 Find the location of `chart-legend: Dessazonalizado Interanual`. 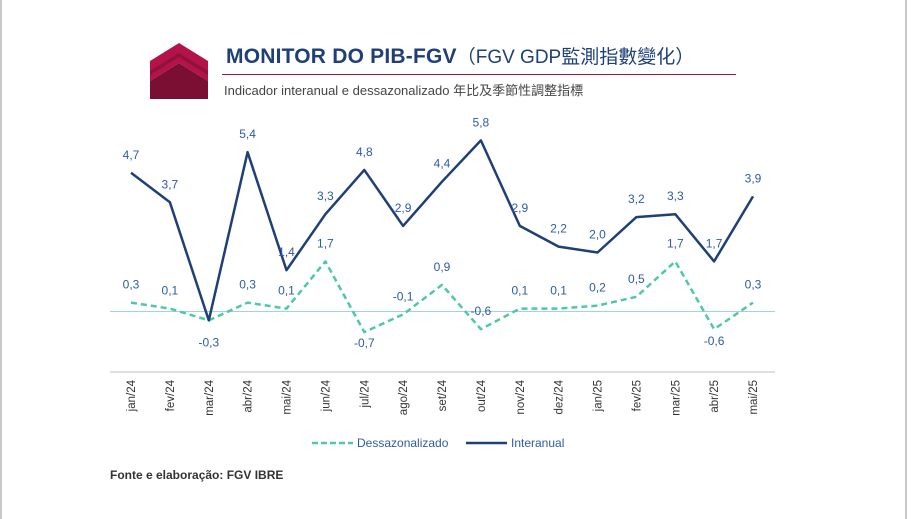

chart-legend: Dessazonalizado Interanual is located at coordinates (438, 443).